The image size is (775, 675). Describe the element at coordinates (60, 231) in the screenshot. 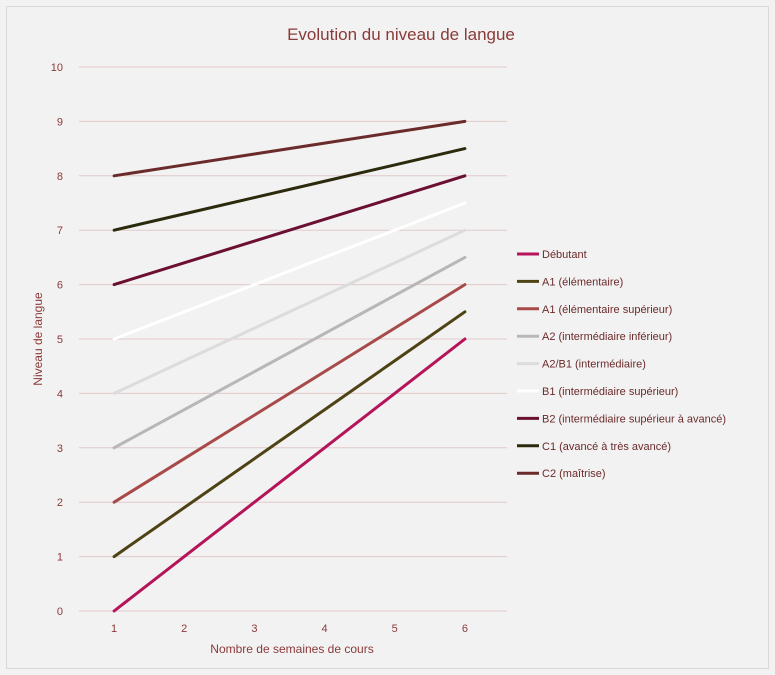

I see `y-tick-label: 7` at that location.